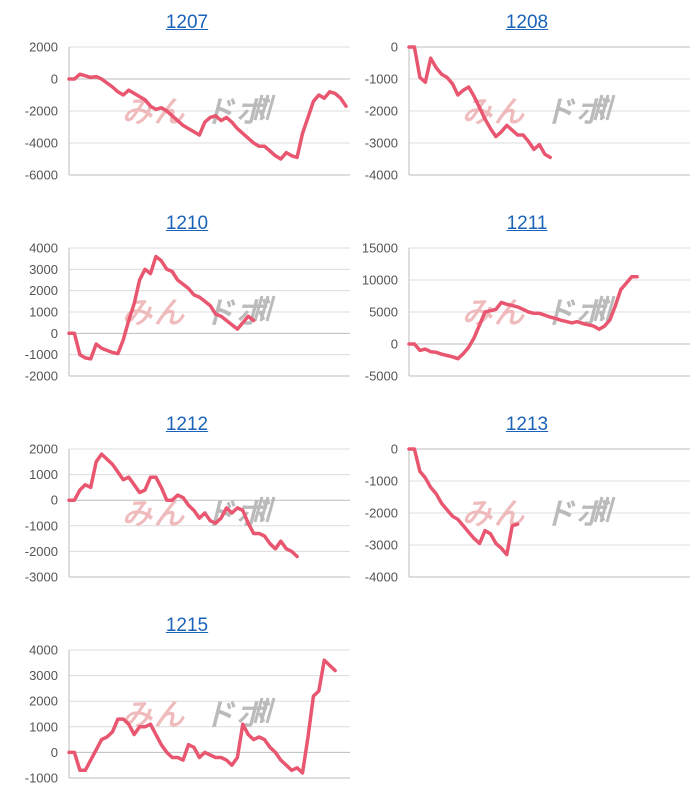 The image size is (700, 800). I want to click on chart-svg: 15000 10000 5000 0 -5000 みん ドボ, so click(526, 312).